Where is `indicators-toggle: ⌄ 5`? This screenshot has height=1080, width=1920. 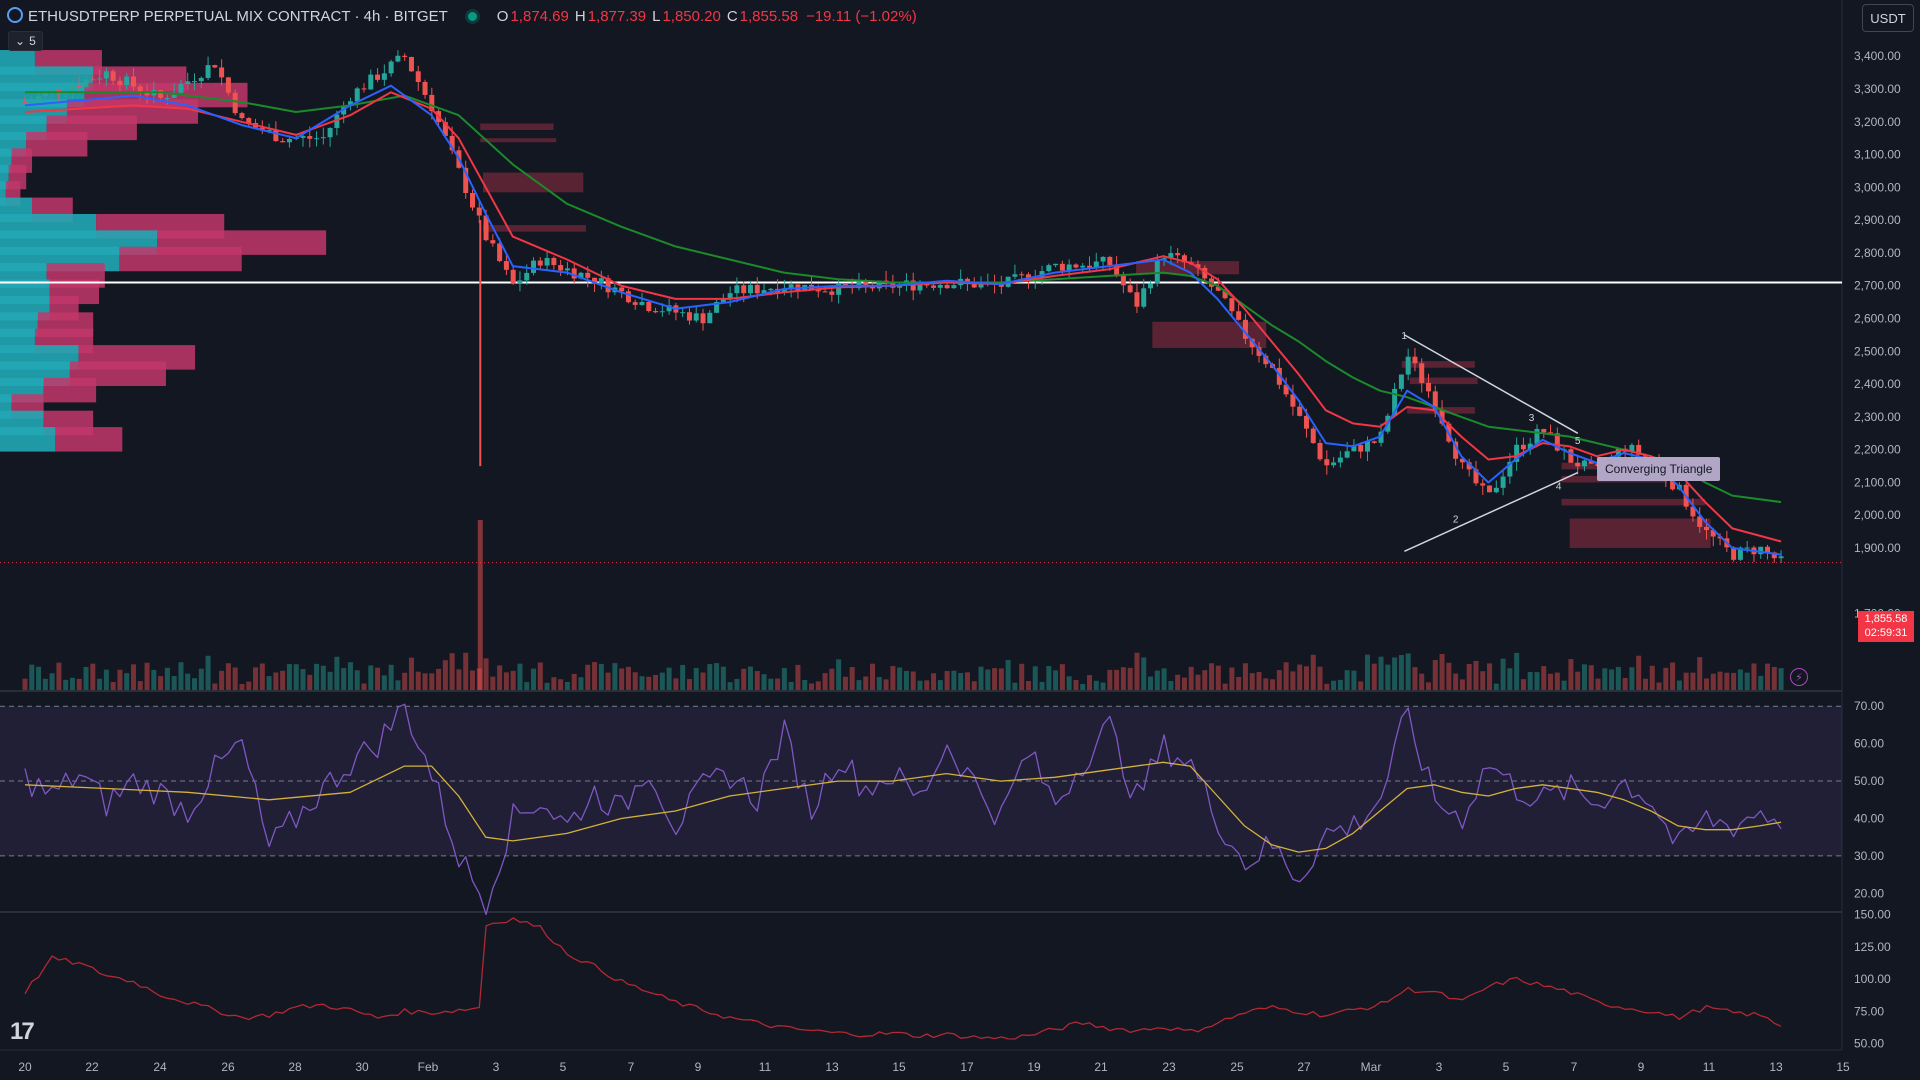 indicators-toggle: ⌄ 5 is located at coordinates (25, 41).